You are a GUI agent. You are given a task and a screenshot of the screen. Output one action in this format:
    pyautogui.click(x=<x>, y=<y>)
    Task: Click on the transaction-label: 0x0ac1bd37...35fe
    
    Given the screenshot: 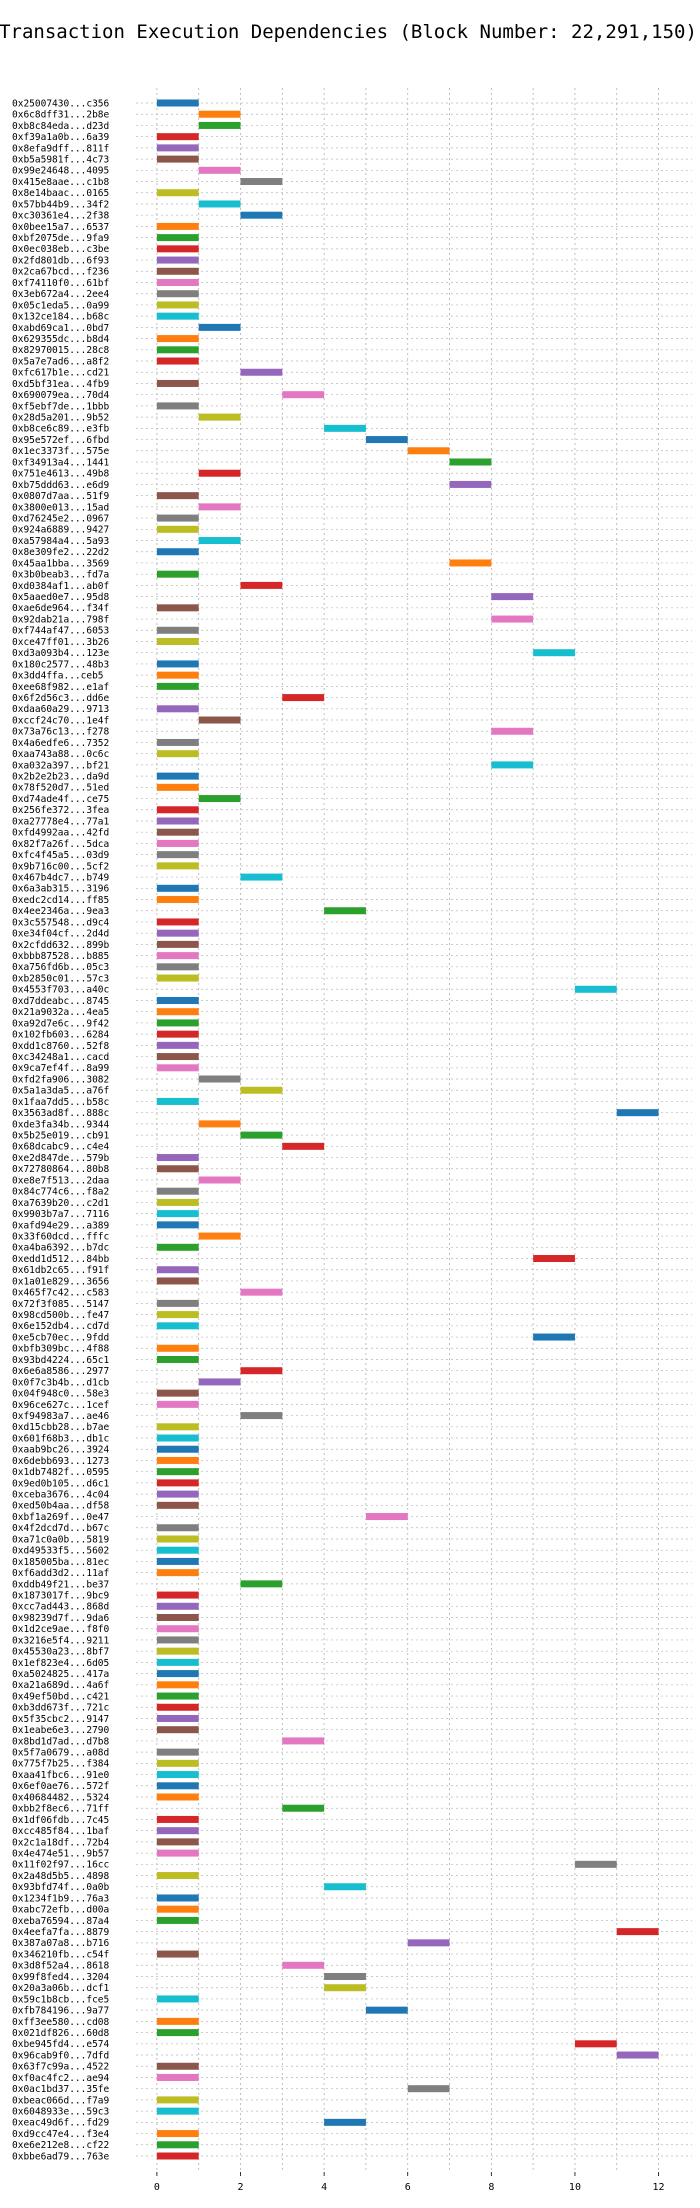 What is the action you would take?
    pyautogui.click(x=61, y=2089)
    